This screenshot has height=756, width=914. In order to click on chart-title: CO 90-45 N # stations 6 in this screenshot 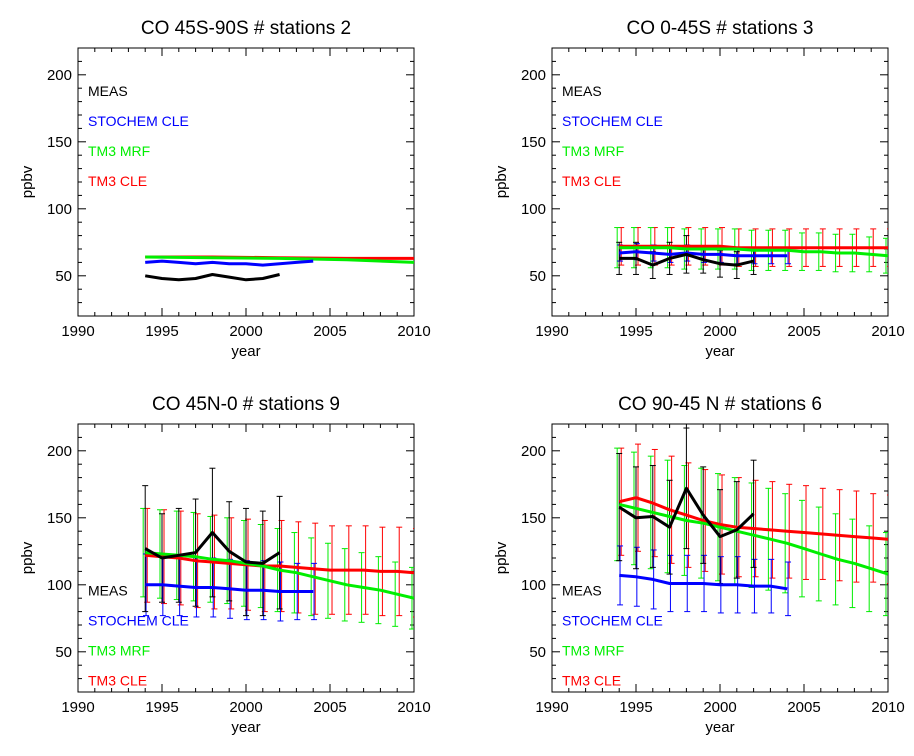, I will do `click(720, 404)`.